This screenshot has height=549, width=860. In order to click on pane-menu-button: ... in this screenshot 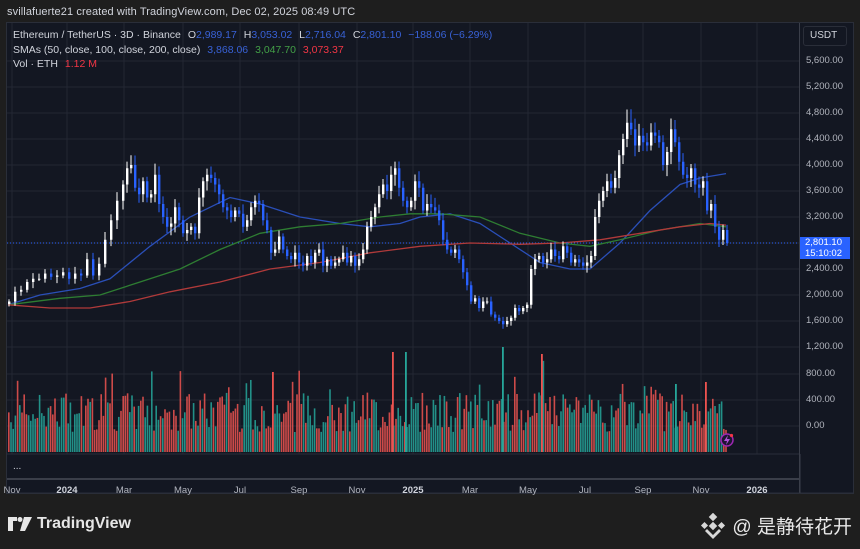, I will do `click(17, 466)`.